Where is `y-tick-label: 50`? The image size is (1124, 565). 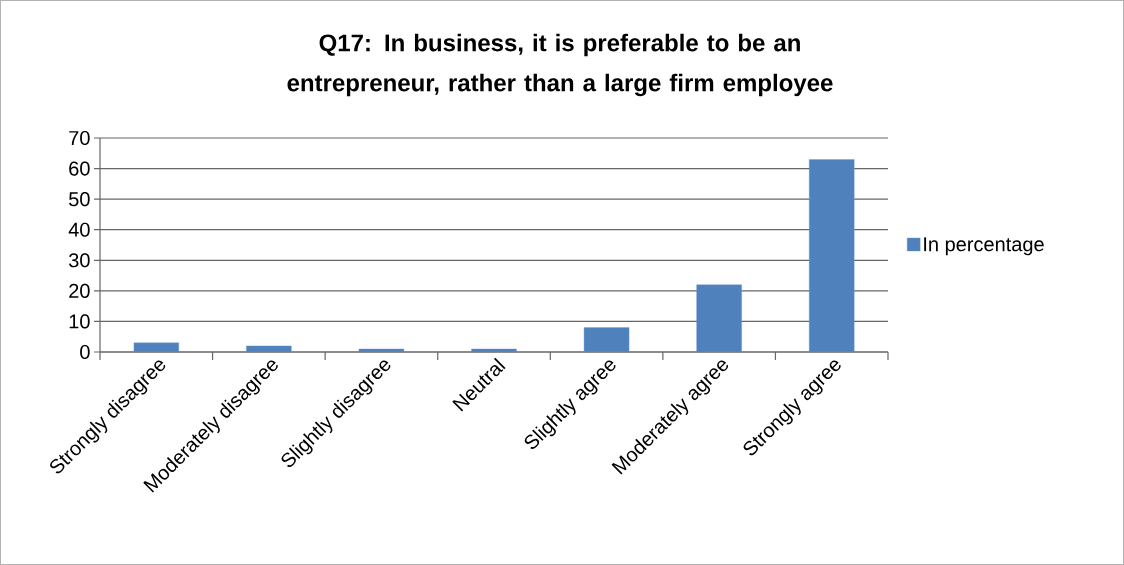
y-tick-label: 50 is located at coordinates (79, 199).